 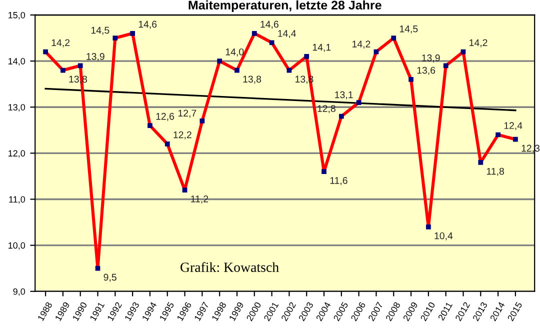 What do you see at coordinates (17, 108) in the screenshot?
I see `y-tick-label: 13,0` at bounding box center [17, 108].